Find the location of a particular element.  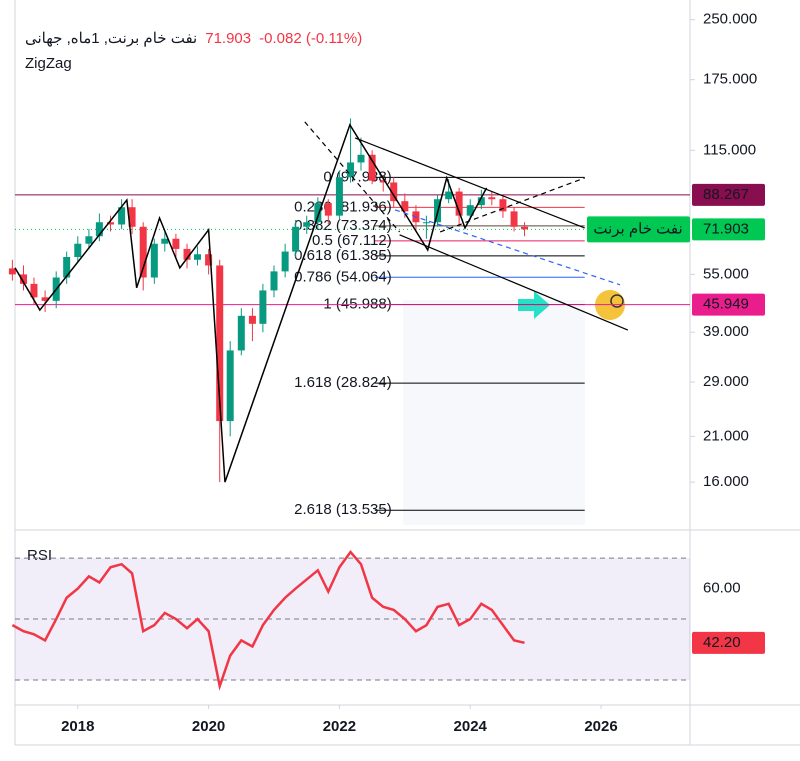

fib-label: 1 (45.988) is located at coordinates (357, 303).